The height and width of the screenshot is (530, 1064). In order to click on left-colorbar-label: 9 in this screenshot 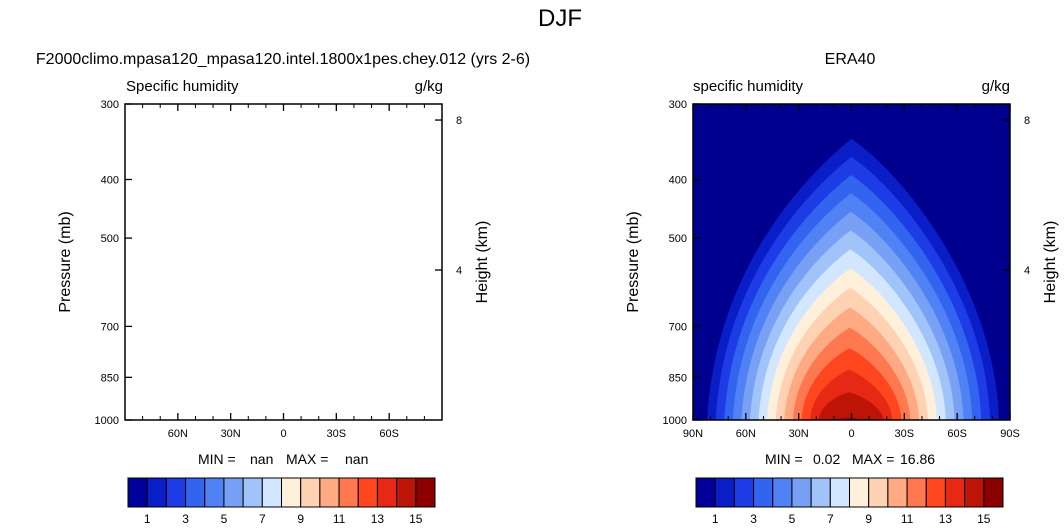, I will do `click(300, 519)`.